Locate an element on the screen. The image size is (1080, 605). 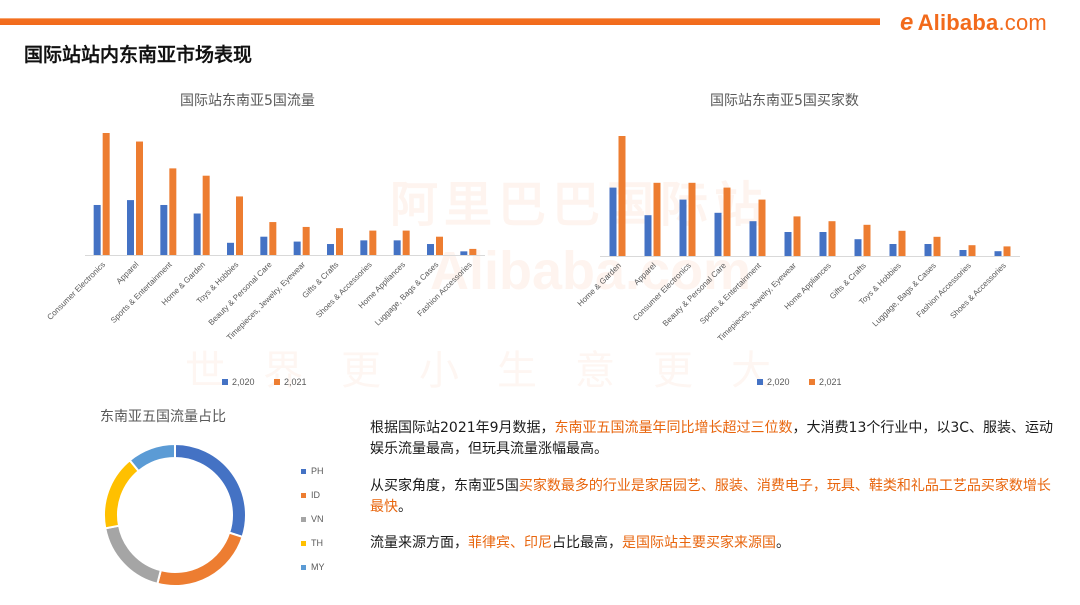
share-legend-label-ph: PH is located at coordinates (317, 471).